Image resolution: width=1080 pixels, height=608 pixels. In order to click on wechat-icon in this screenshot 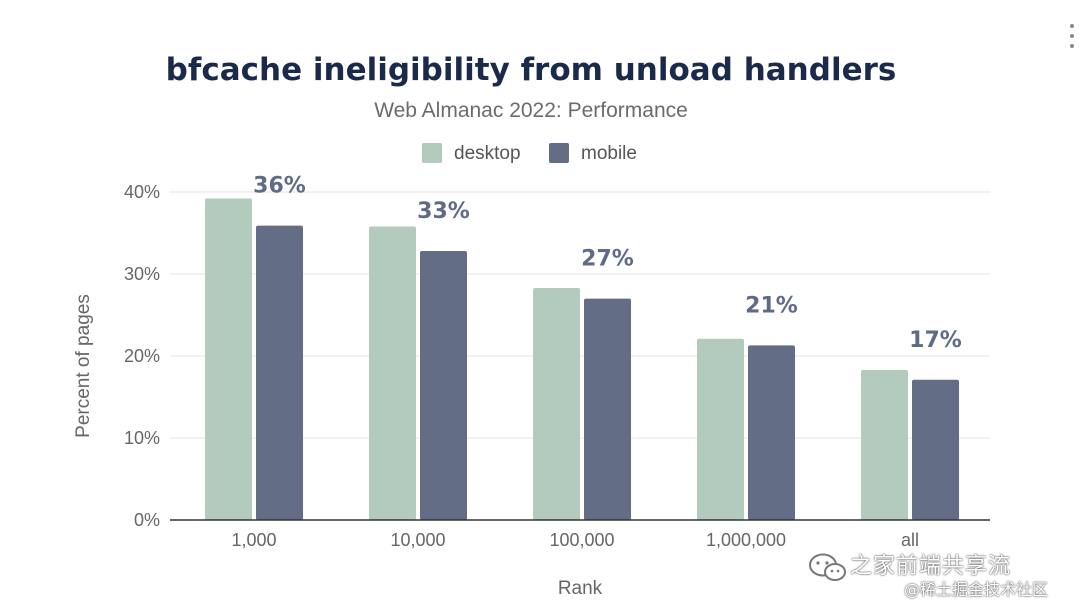, I will do `click(827, 567)`.